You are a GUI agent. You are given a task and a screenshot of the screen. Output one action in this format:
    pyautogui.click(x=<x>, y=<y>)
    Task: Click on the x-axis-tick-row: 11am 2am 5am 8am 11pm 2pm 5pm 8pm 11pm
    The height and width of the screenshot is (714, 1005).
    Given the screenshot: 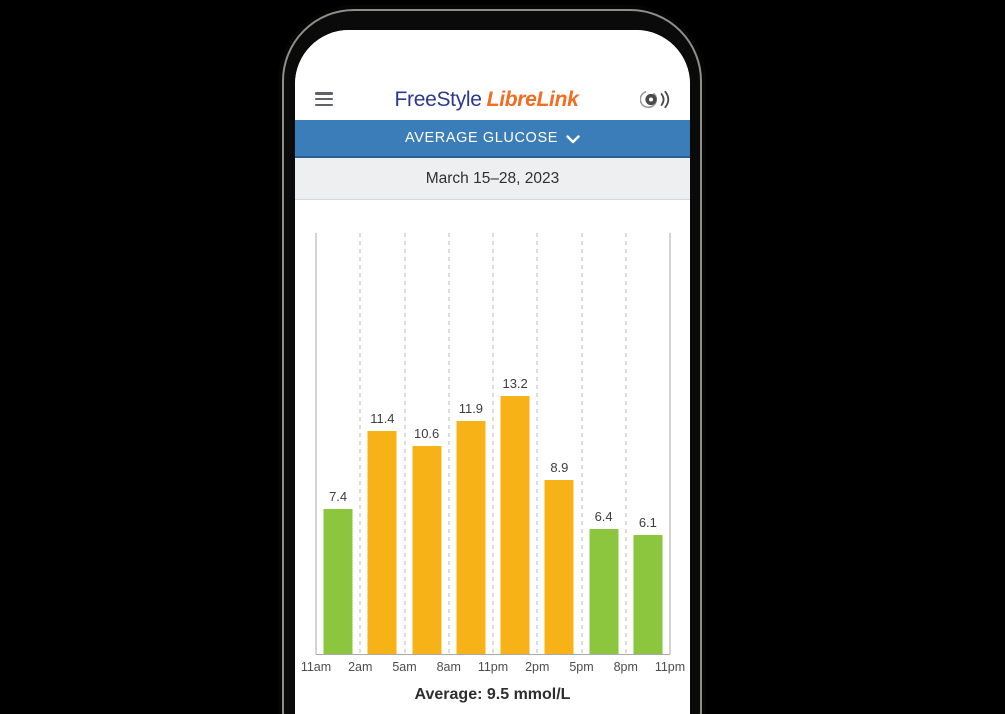 What is the action you would take?
    pyautogui.click(x=493, y=666)
    